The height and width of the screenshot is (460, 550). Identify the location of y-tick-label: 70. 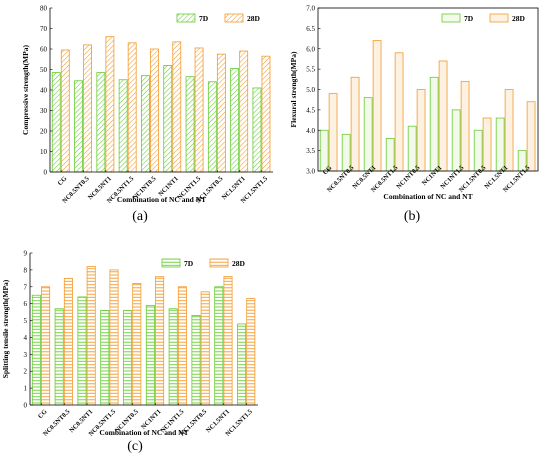
(44, 29).